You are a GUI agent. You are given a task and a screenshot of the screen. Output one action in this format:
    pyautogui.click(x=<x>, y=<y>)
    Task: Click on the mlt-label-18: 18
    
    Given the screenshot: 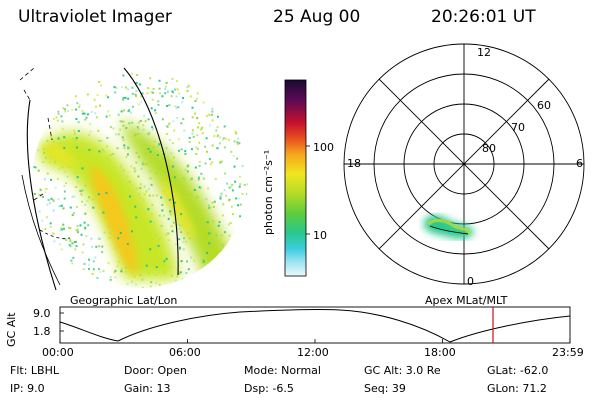 What is the action you would take?
    pyautogui.click(x=354, y=163)
    